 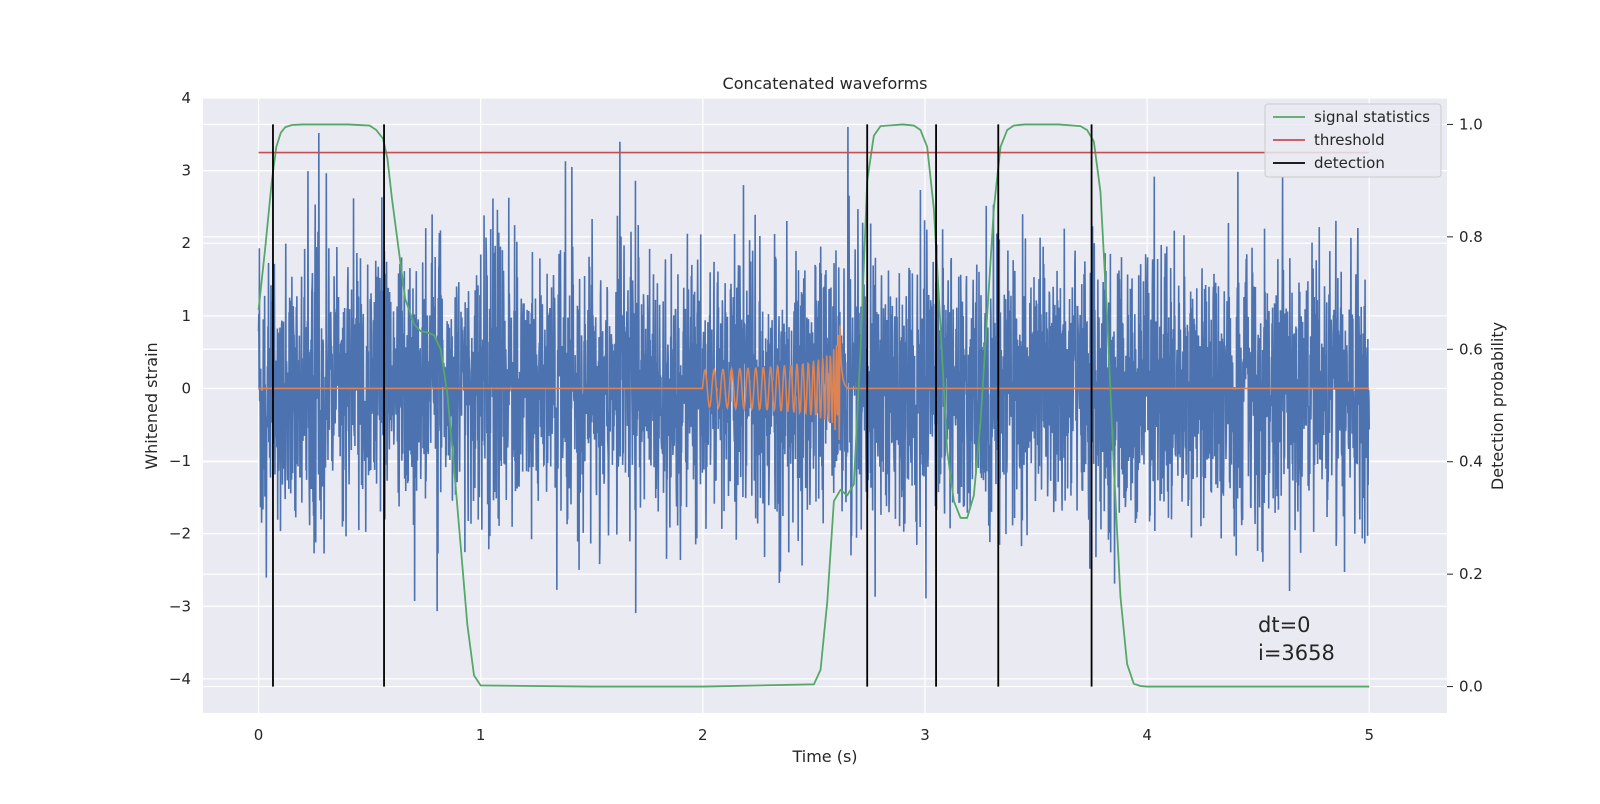 What do you see at coordinates (1372, 117) in the screenshot?
I see `legend-label-signal-statistics: signal statistics` at bounding box center [1372, 117].